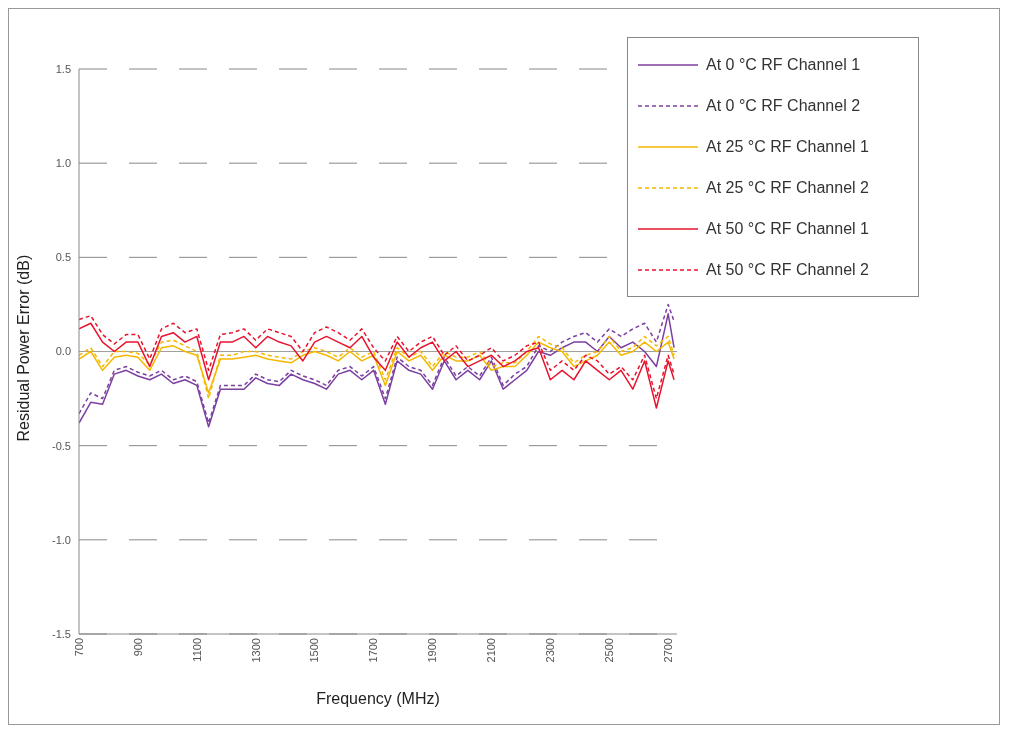  What do you see at coordinates (137, 647) in the screenshot?
I see `x-tick-label: 900` at bounding box center [137, 647].